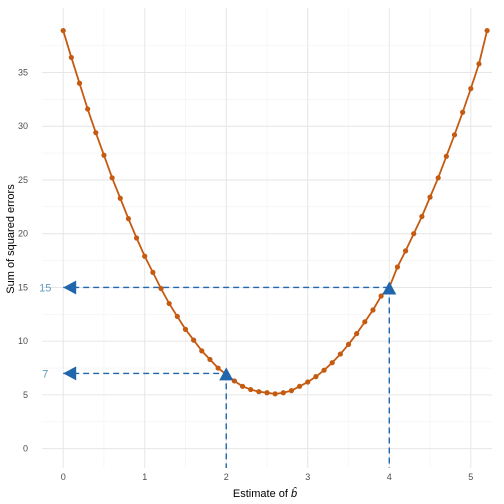 The height and width of the screenshot is (504, 504). What do you see at coordinates (25, 395) in the screenshot?
I see `y-tick-label: 5` at bounding box center [25, 395].